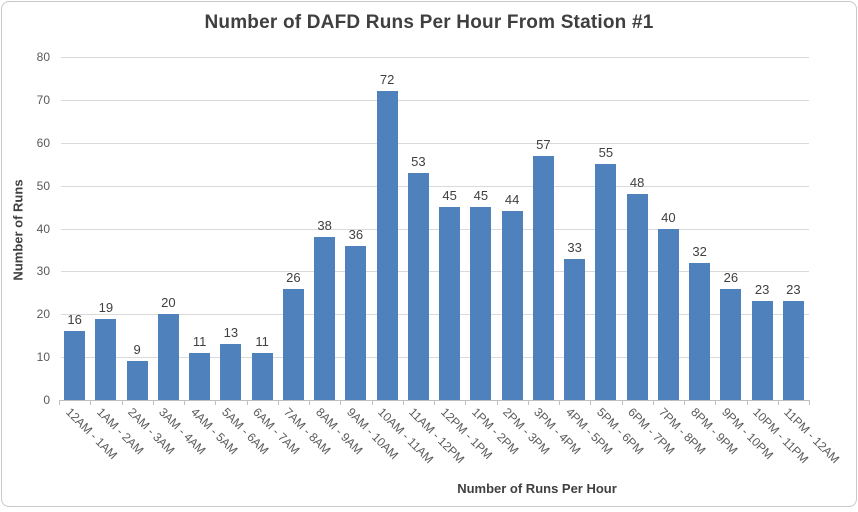 The width and height of the screenshot is (858, 512). What do you see at coordinates (574, 247) in the screenshot?
I see `bar-value-label: 33` at bounding box center [574, 247].